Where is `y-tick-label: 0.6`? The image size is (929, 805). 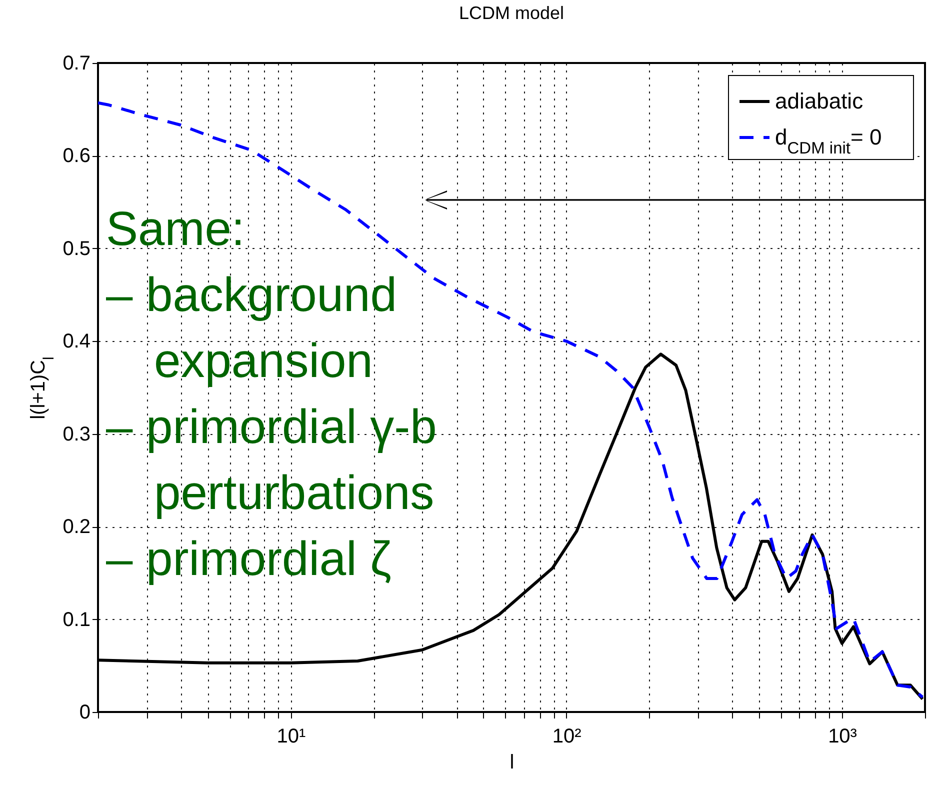
y-tick-label: 0.6 is located at coordinates (76, 156).